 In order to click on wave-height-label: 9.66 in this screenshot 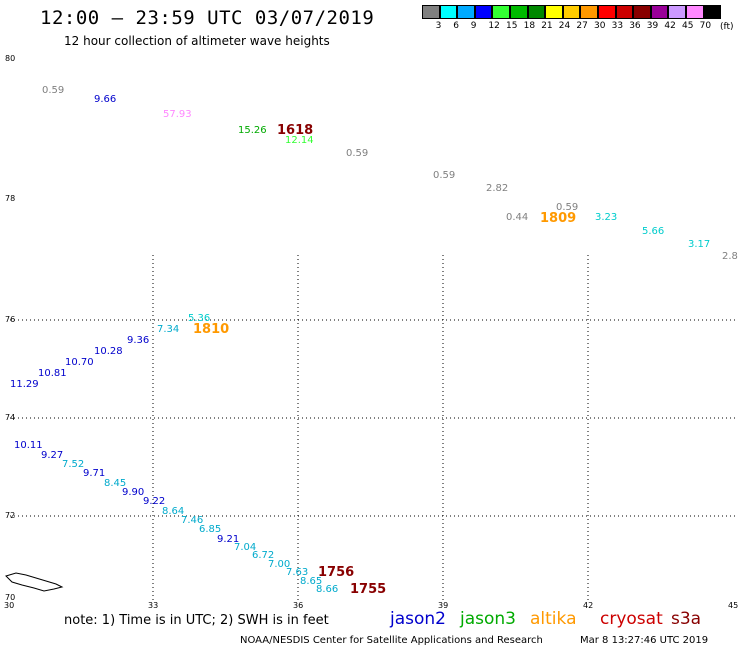, I will do `click(105, 99)`.